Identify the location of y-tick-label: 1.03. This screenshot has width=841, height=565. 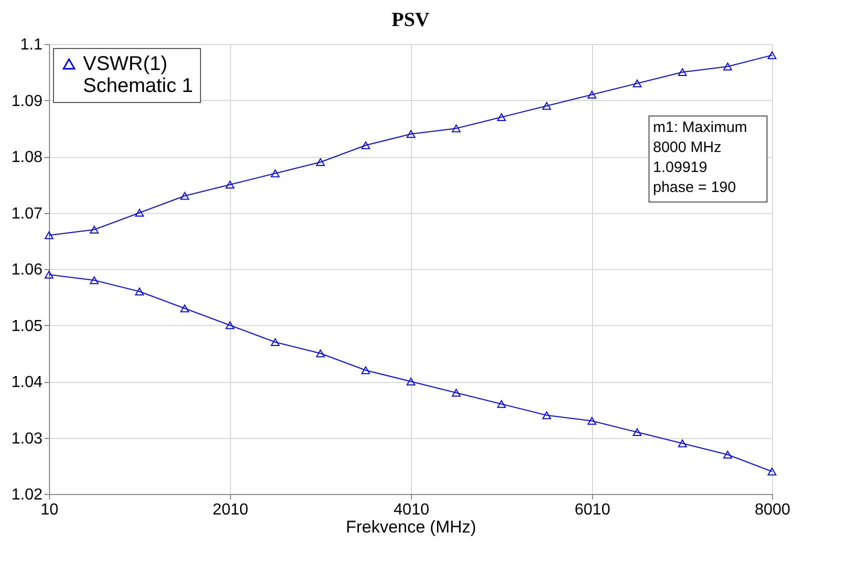
(27, 439).